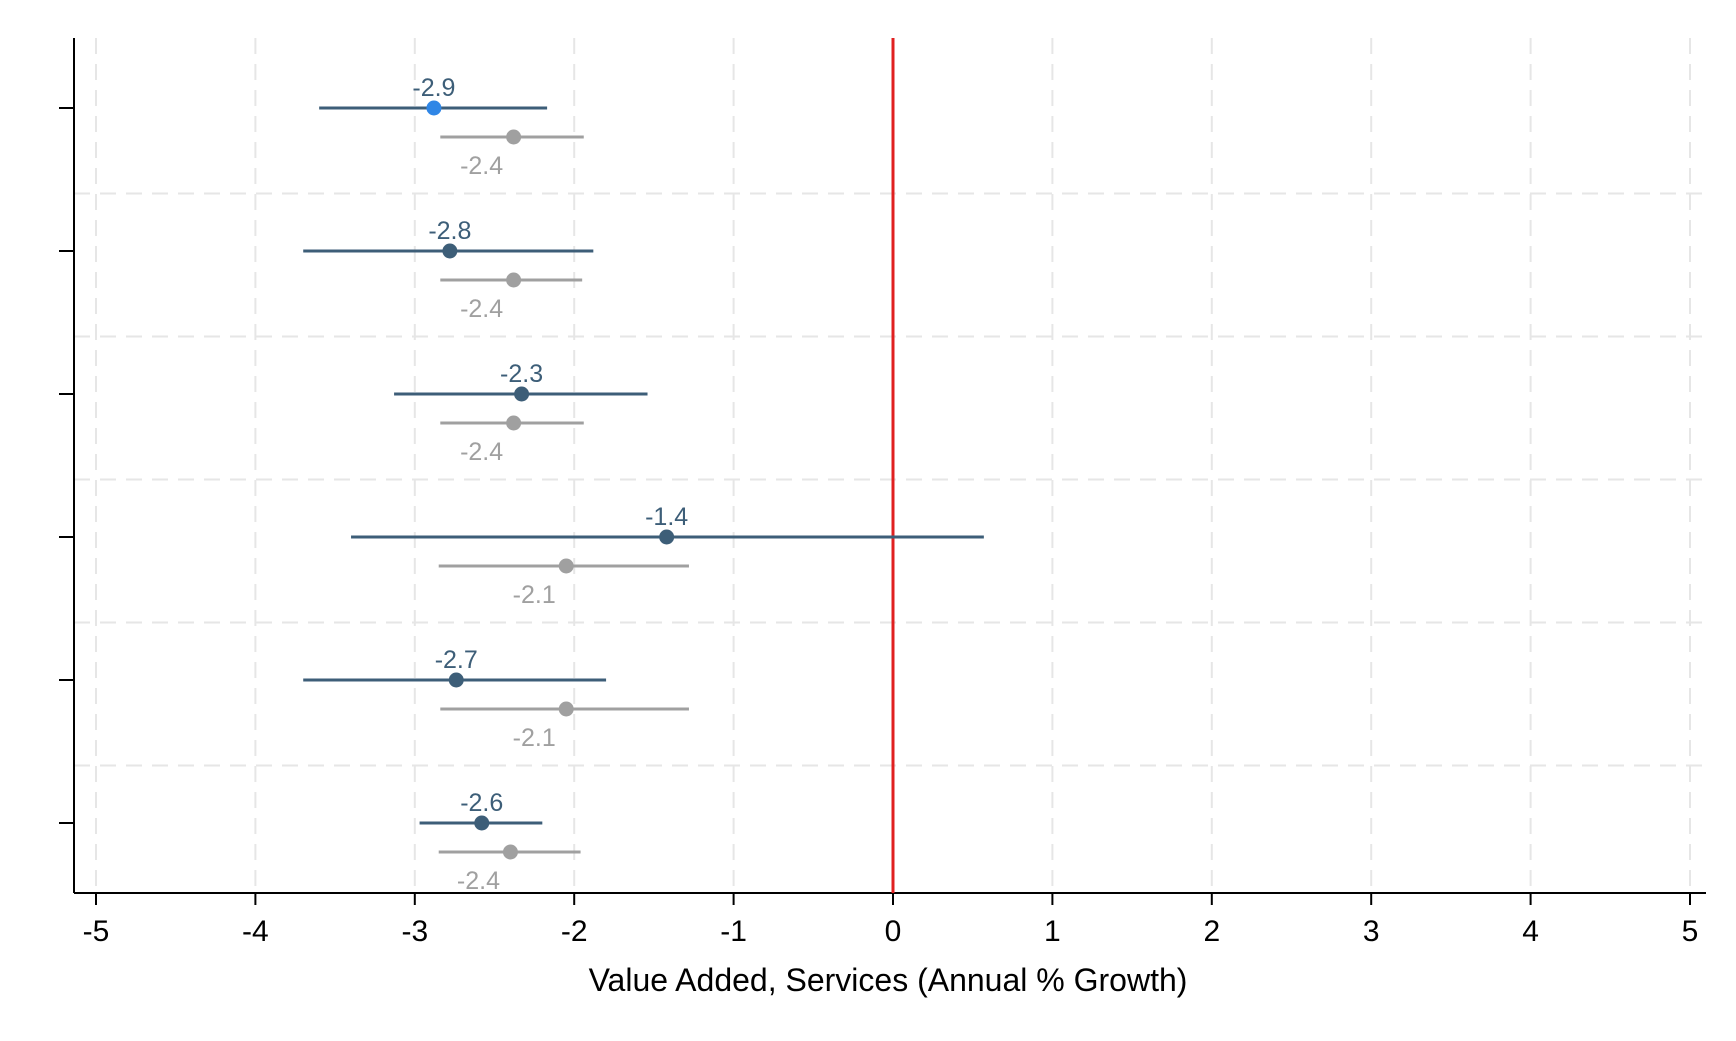 The height and width of the screenshot is (1041, 1736). Describe the element at coordinates (1211, 931) in the screenshot. I see `x-tick-label: 2` at that location.